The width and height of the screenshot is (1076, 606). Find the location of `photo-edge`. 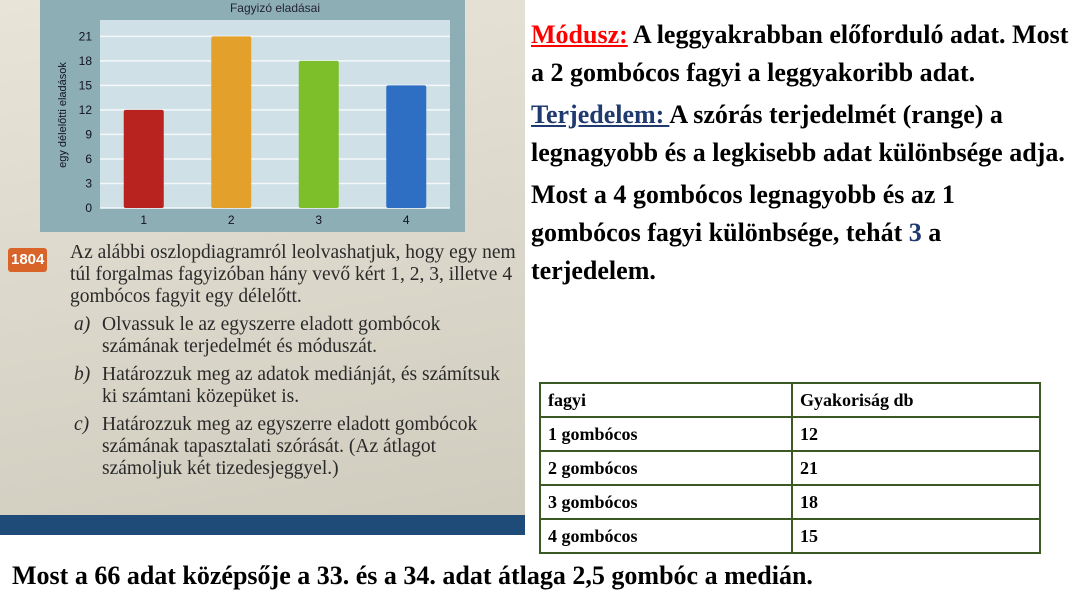

photo-edge is located at coordinates (262, 525).